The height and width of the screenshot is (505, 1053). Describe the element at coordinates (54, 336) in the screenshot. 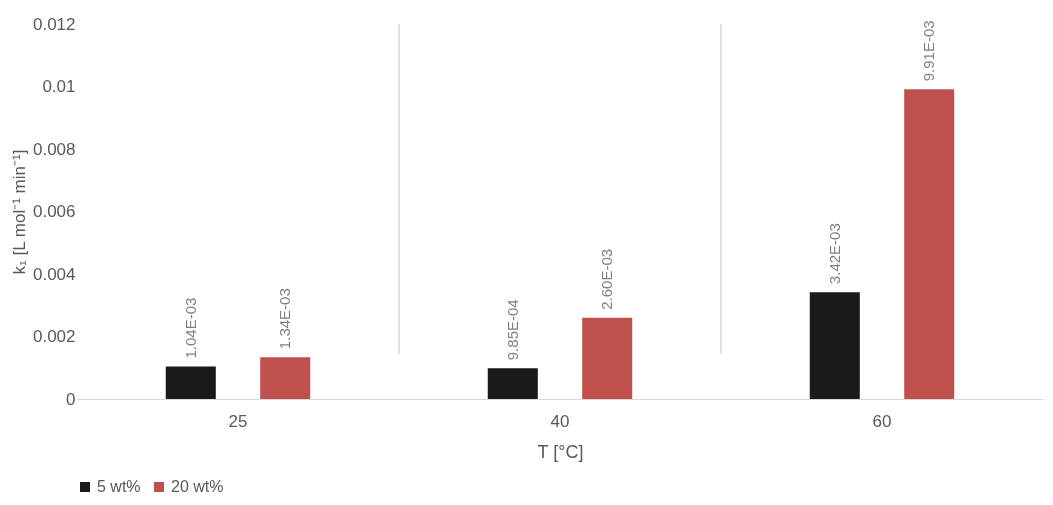

I see `y-tick-label: 0.002` at that location.